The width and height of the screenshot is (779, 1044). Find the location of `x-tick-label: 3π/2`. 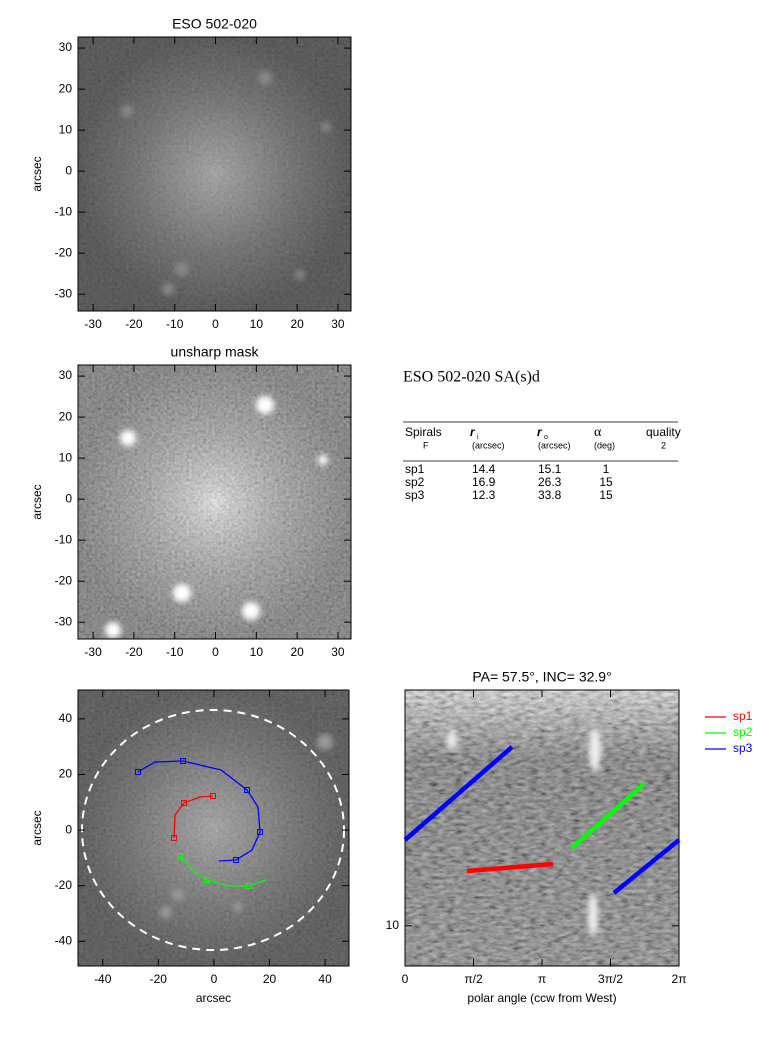

x-tick-label: 3π/2 is located at coordinates (610, 979).